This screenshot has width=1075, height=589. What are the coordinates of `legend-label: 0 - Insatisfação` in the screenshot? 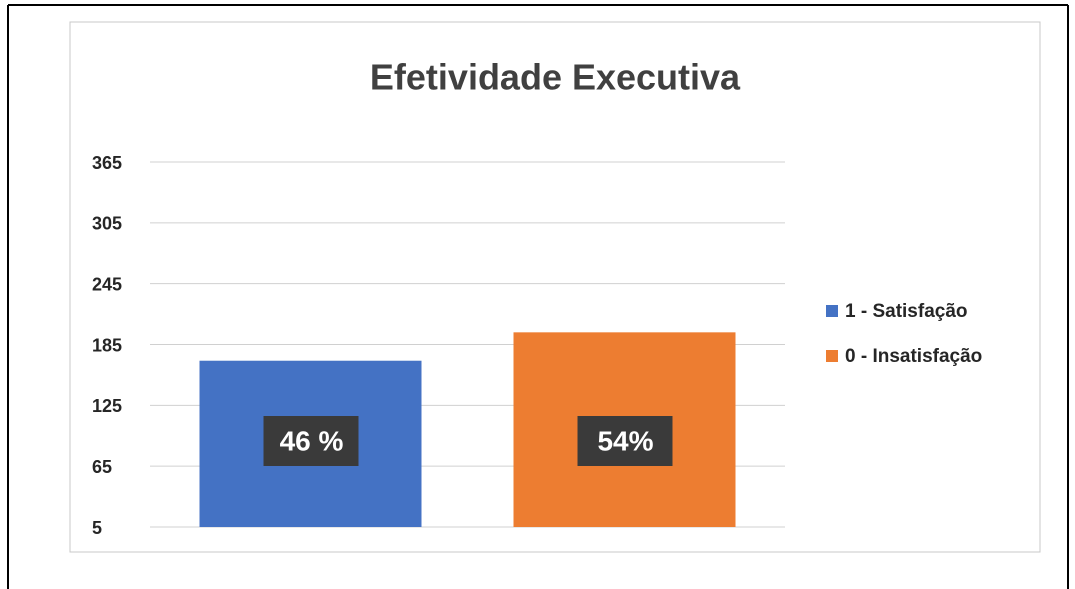 It's located at (913, 356).